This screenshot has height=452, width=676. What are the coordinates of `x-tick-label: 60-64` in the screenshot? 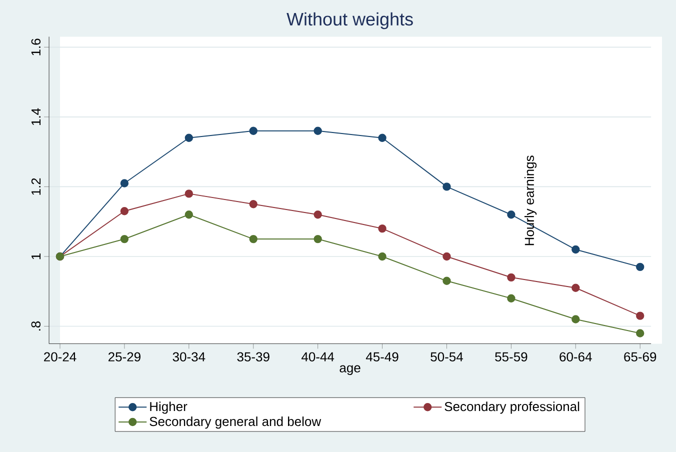 It's located at (576, 357).